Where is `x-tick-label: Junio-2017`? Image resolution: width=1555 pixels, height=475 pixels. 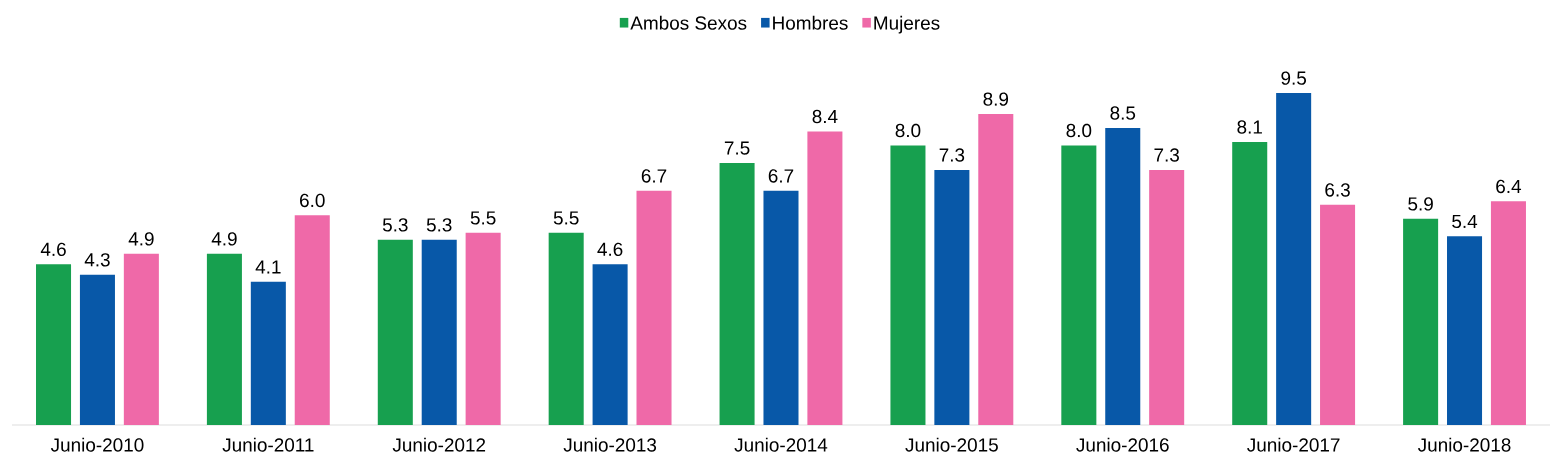 x-tick-label: Junio-2017 is located at coordinates (1293, 444).